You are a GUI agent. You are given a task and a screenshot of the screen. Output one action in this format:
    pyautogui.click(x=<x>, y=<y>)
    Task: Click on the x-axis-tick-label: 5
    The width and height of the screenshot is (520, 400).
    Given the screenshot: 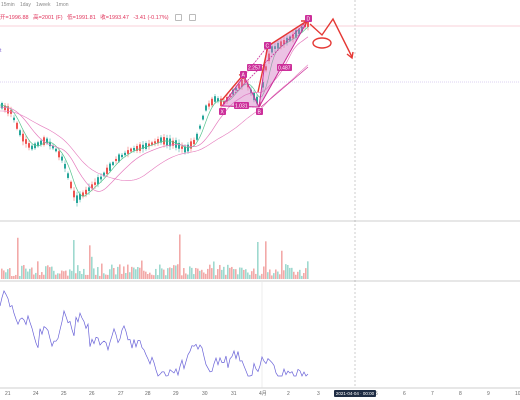 What is the action you would take?
    pyautogui.click(x=376, y=394)
    